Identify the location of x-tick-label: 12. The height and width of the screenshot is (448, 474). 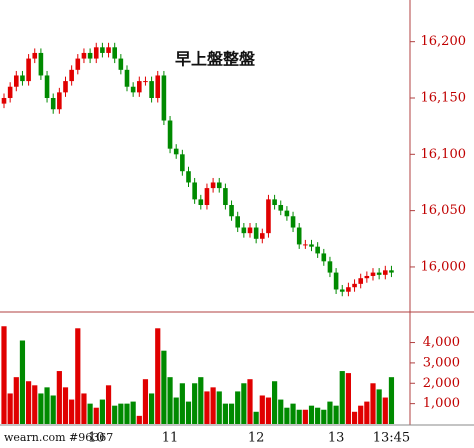
(256, 438).